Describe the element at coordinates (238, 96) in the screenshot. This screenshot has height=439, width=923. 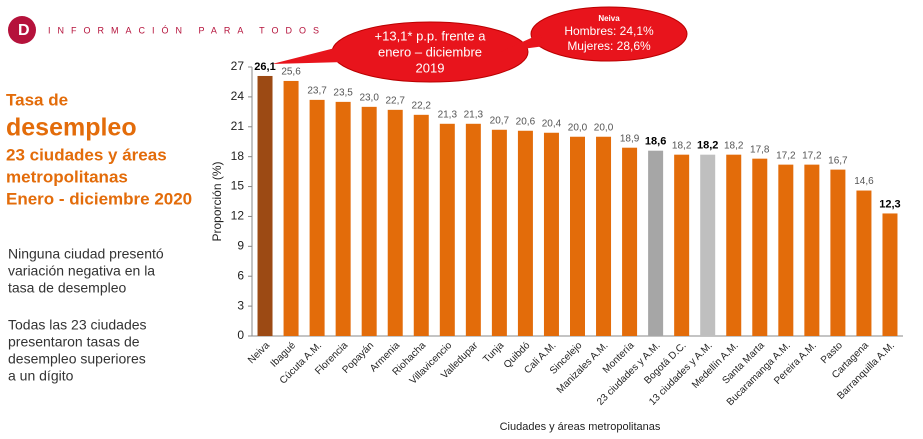
I see `y-tick-label: 24` at that location.